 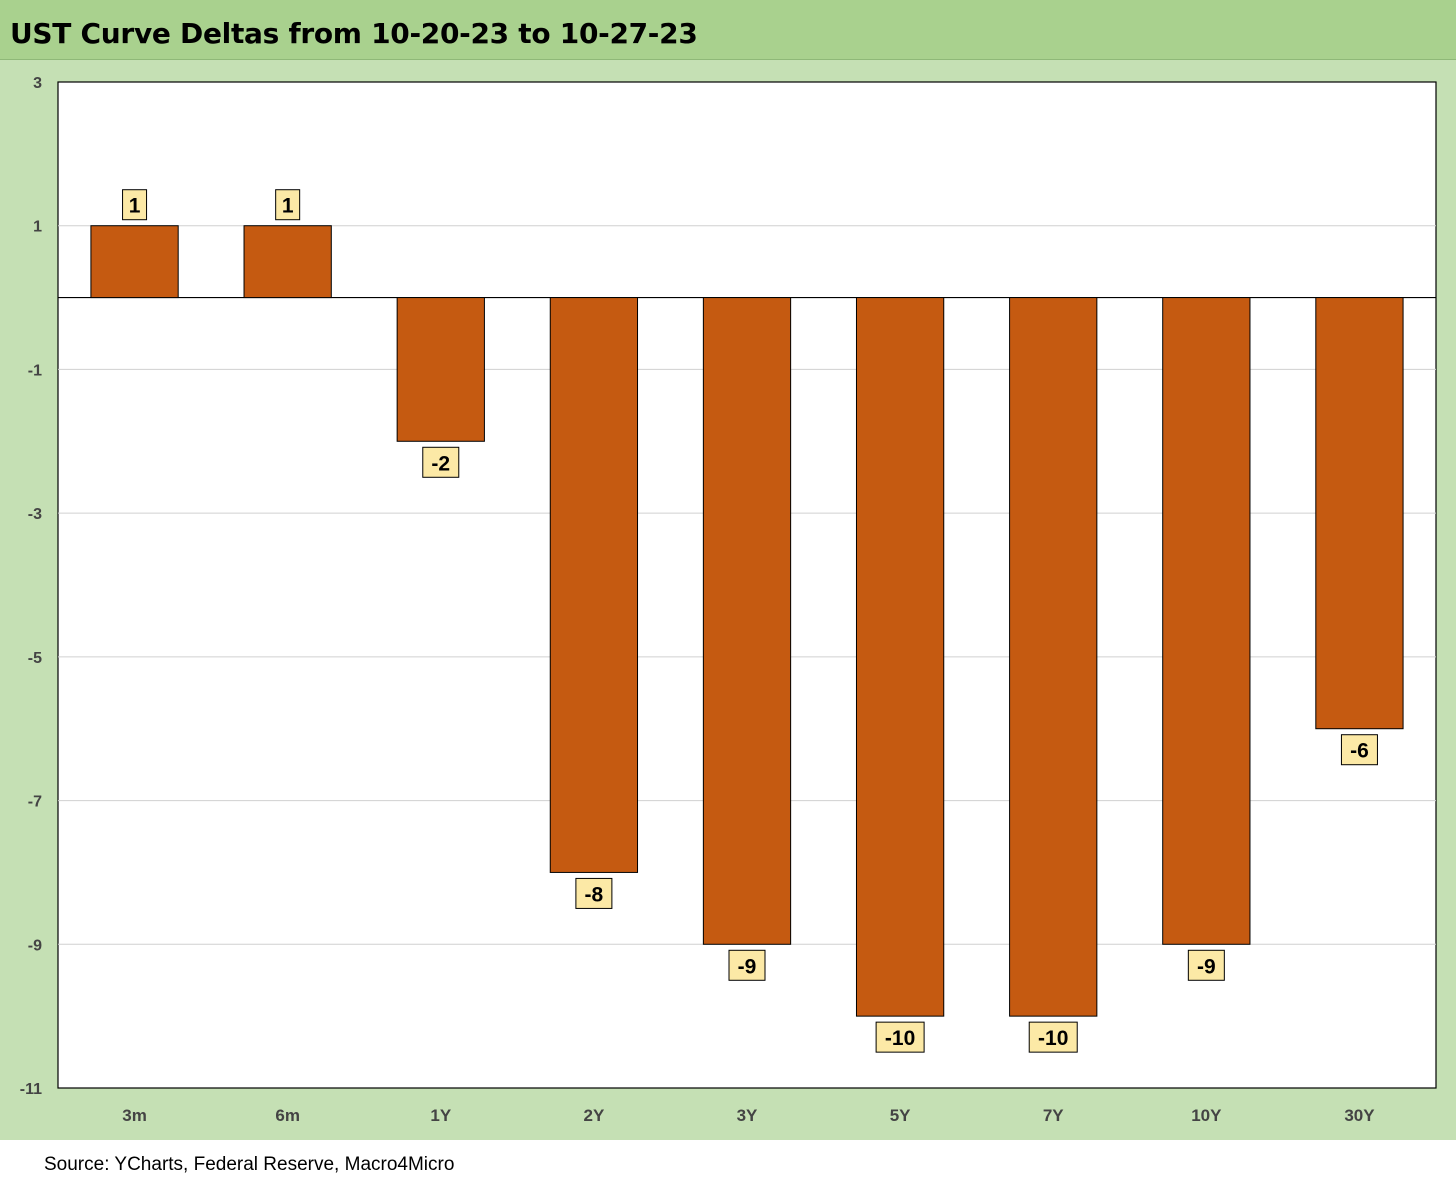 I want to click on data-label-10Y: -9, so click(x=1206, y=966).